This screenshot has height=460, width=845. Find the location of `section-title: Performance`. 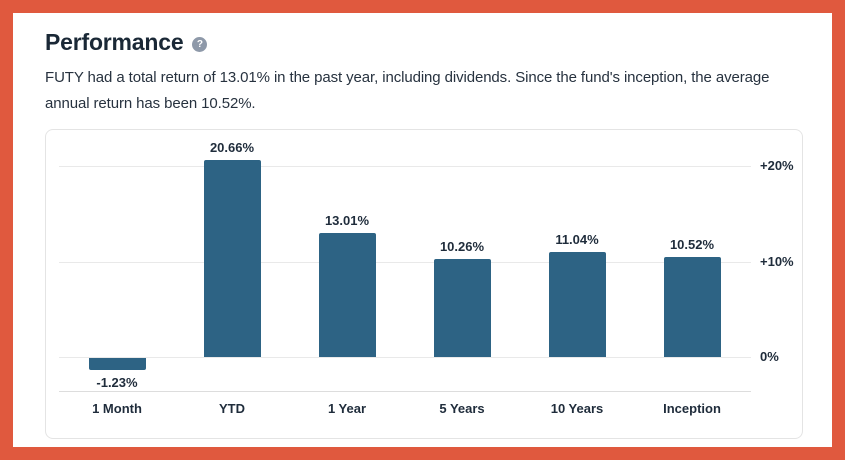

section-title: Performance is located at coordinates (114, 41).